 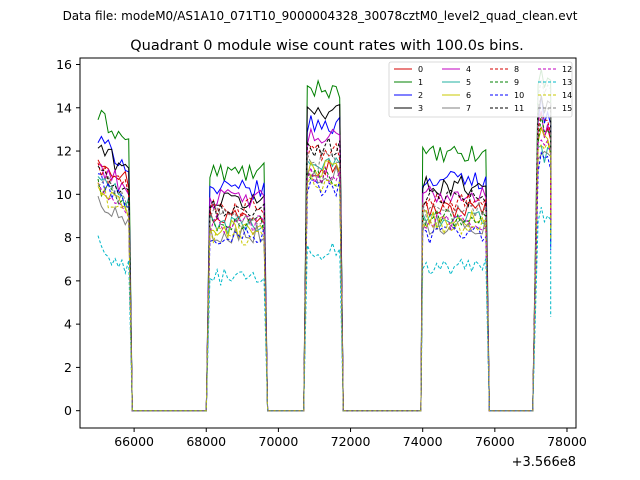 I want to click on legend-label: 11, so click(x=519, y=108).